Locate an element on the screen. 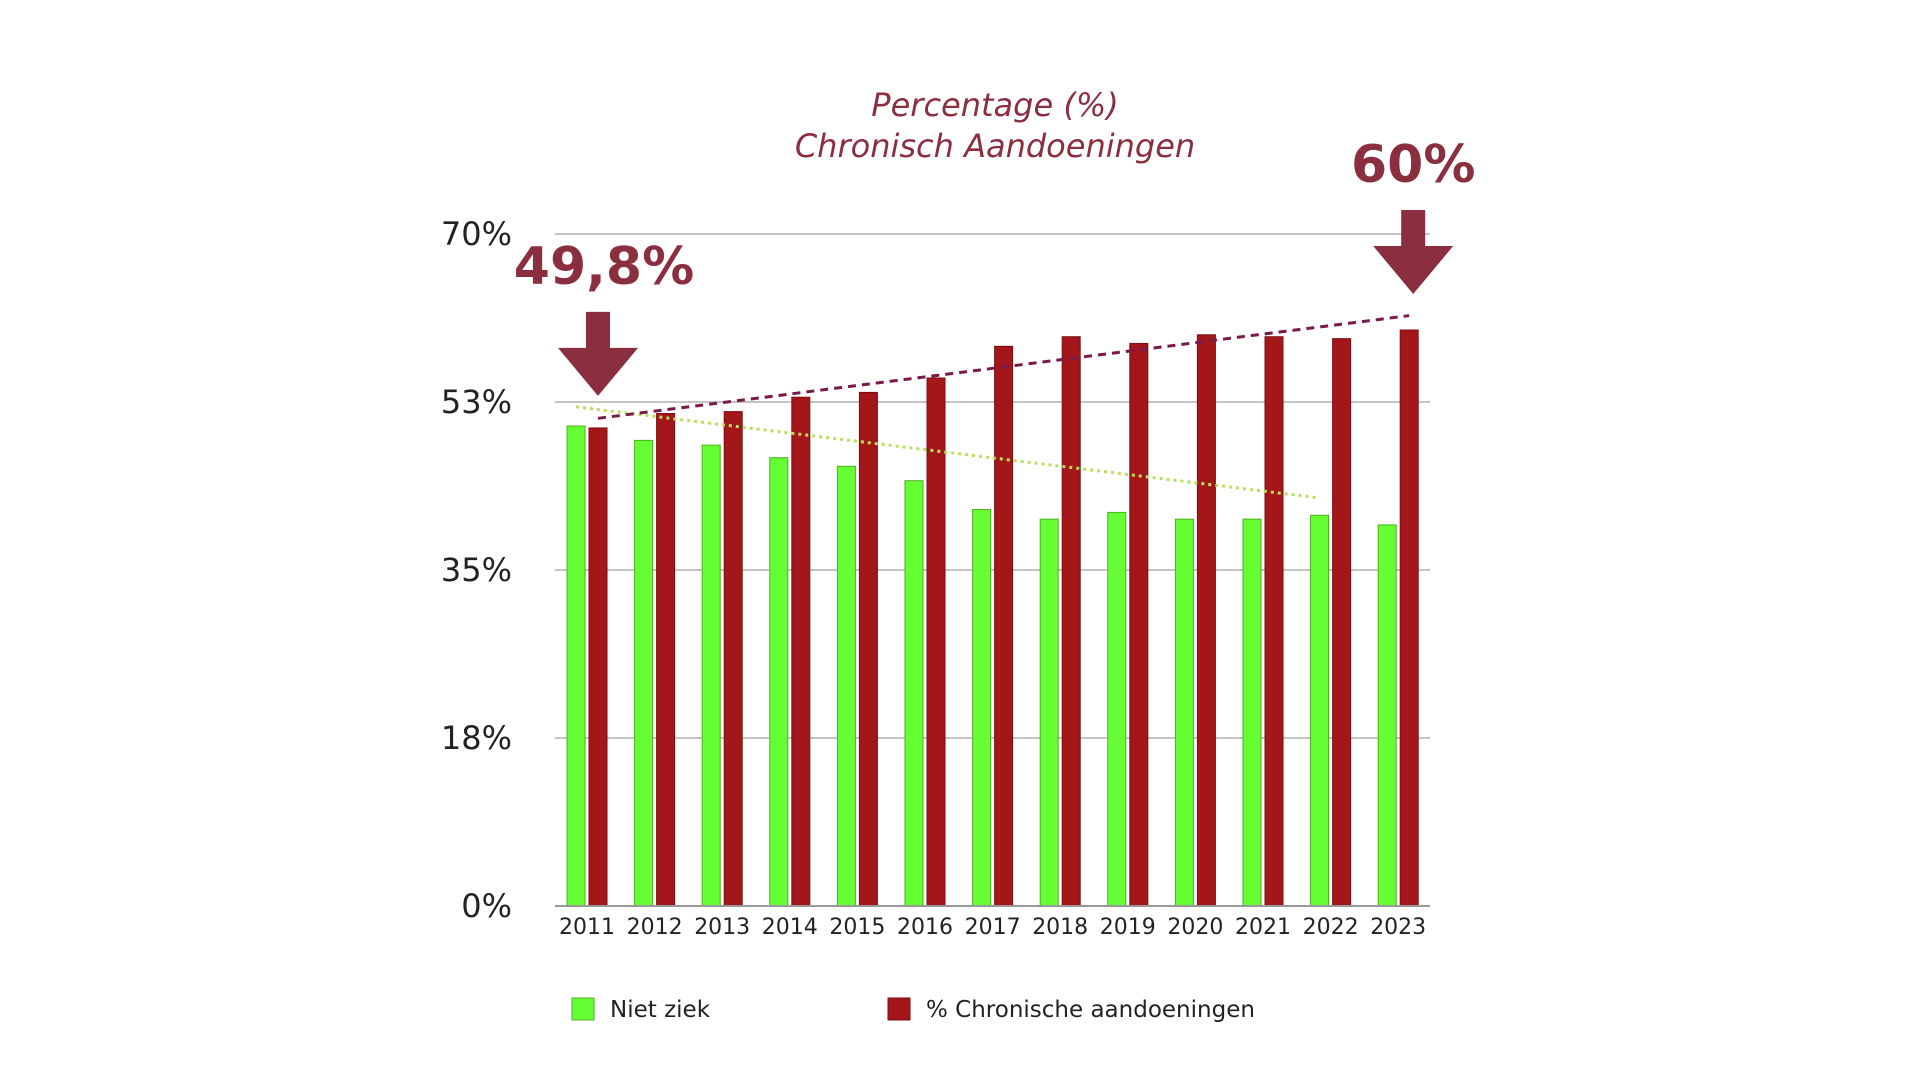  trendlines is located at coordinates (992, 407).